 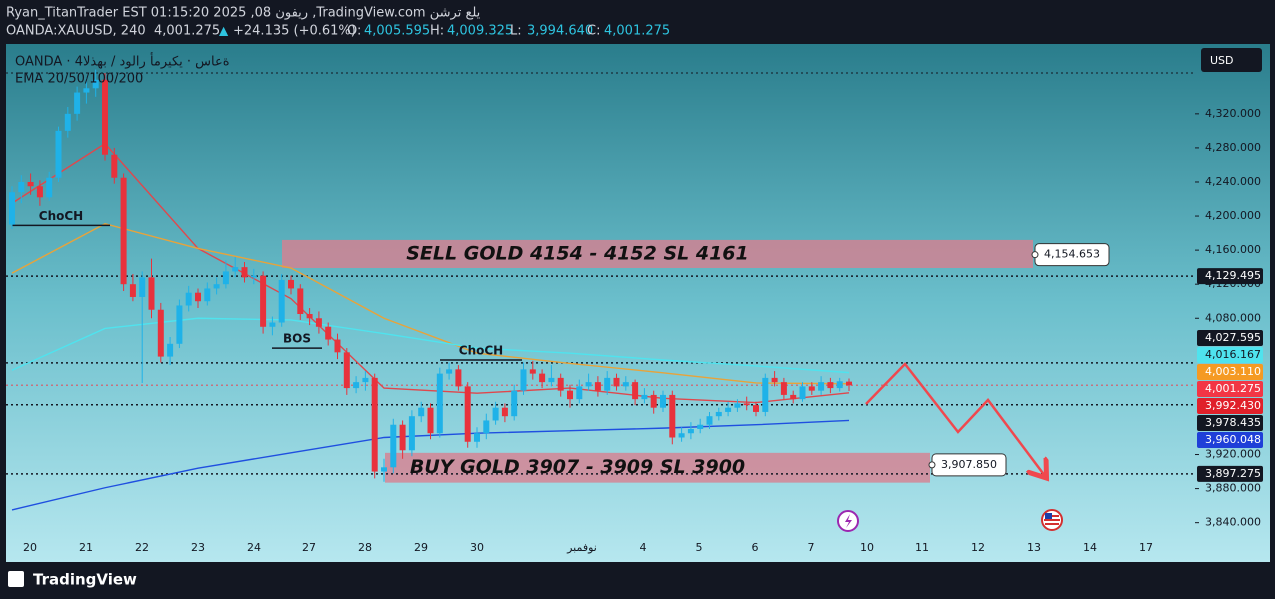 I want to click on x-tick-label: 11, so click(x=922, y=547).